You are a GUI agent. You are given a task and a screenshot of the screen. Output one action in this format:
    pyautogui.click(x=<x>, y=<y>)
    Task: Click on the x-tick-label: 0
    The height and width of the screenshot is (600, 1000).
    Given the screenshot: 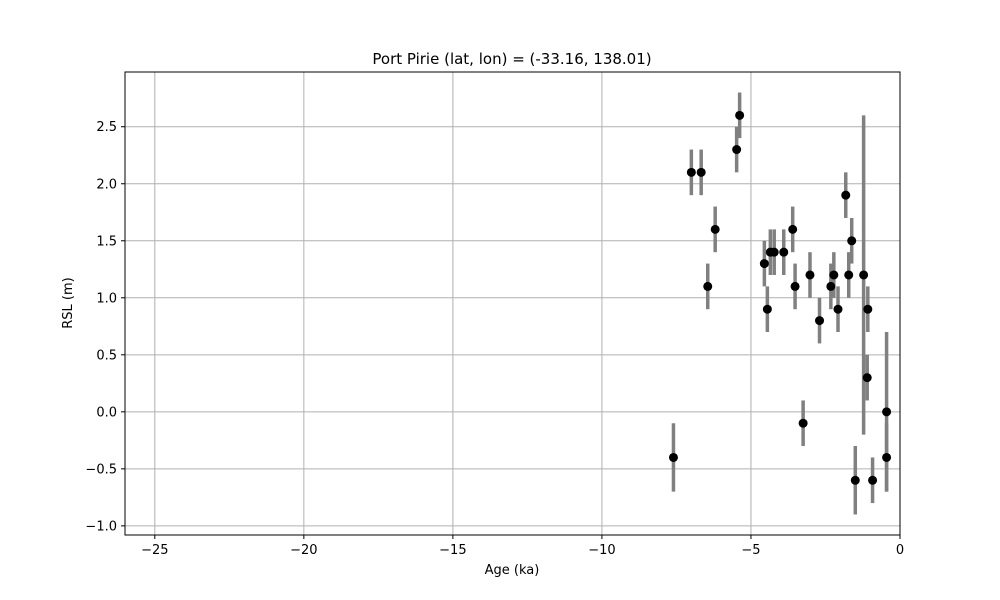 What is the action you would take?
    pyautogui.click(x=900, y=550)
    